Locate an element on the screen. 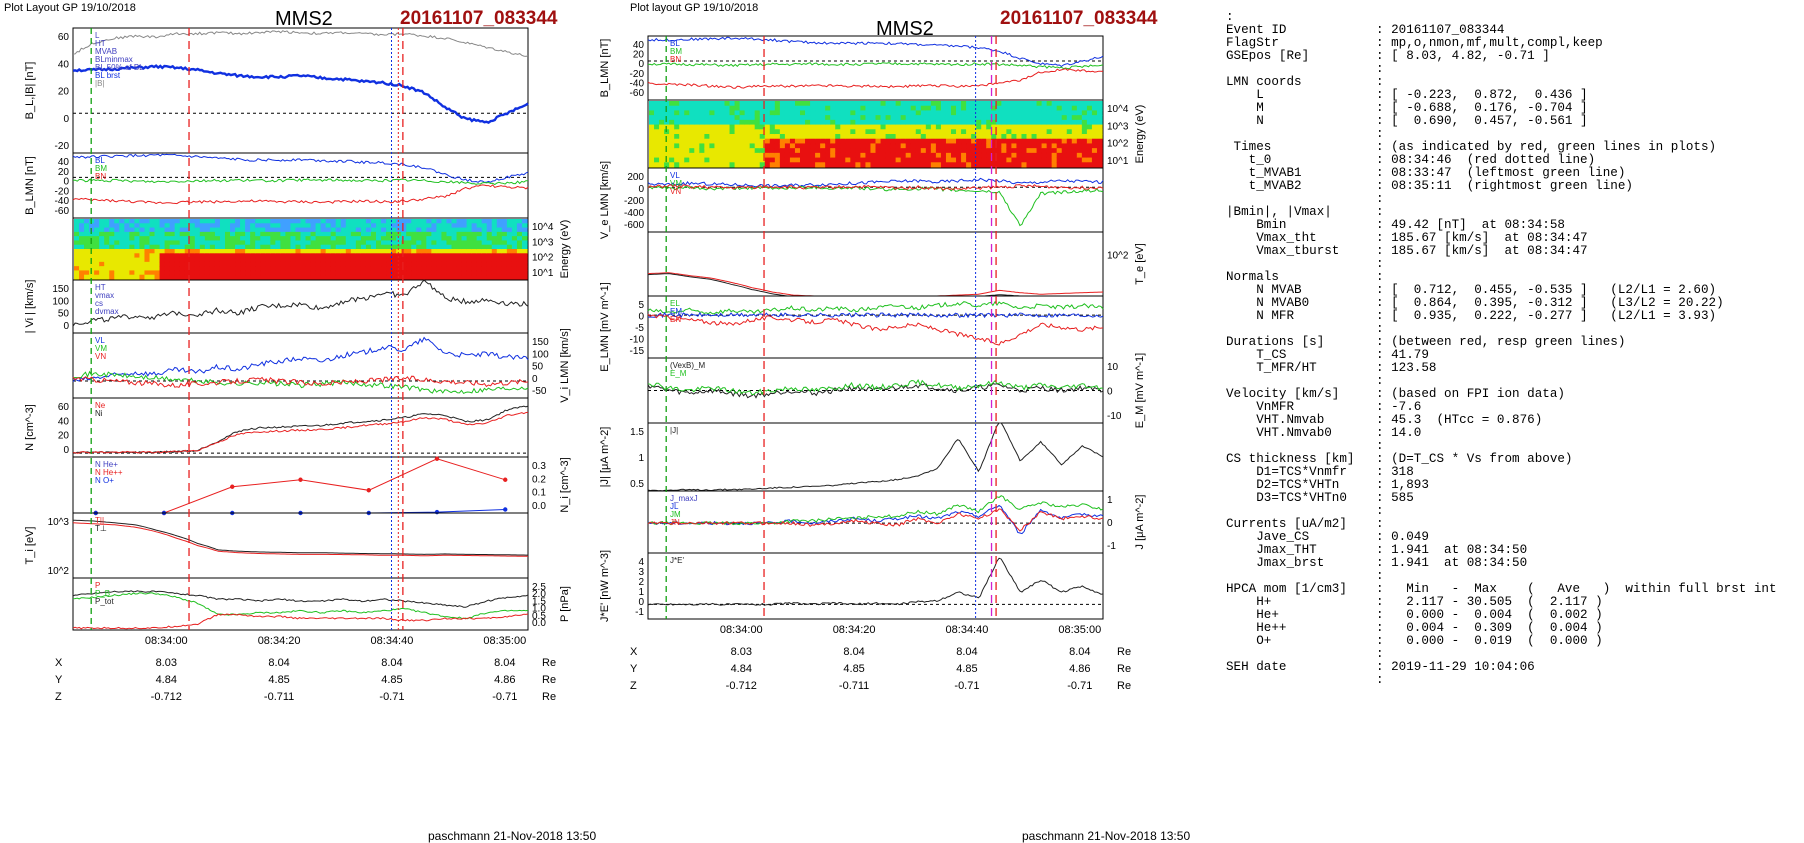 This screenshot has height=843, width=1804. series-line-NHe is located at coordinates (300, 486).